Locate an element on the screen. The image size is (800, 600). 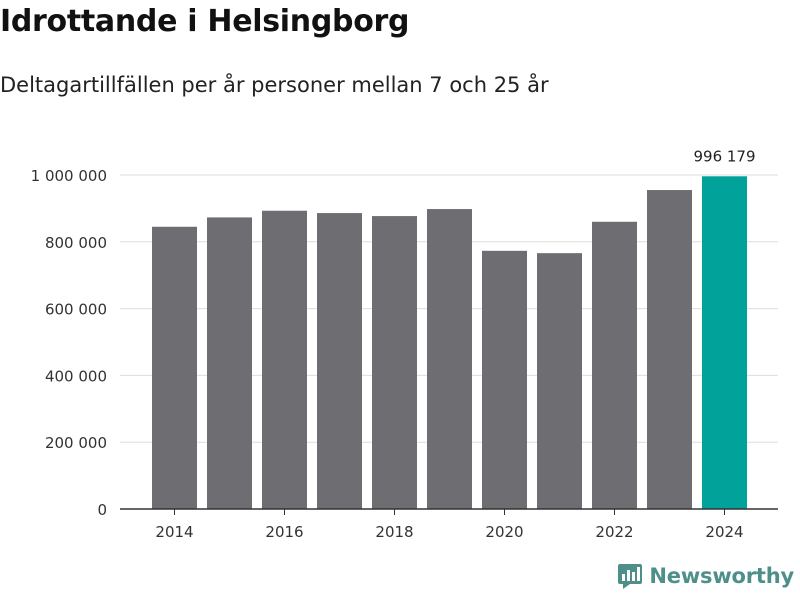
x-tick-label: 2024 is located at coordinates (724, 532).